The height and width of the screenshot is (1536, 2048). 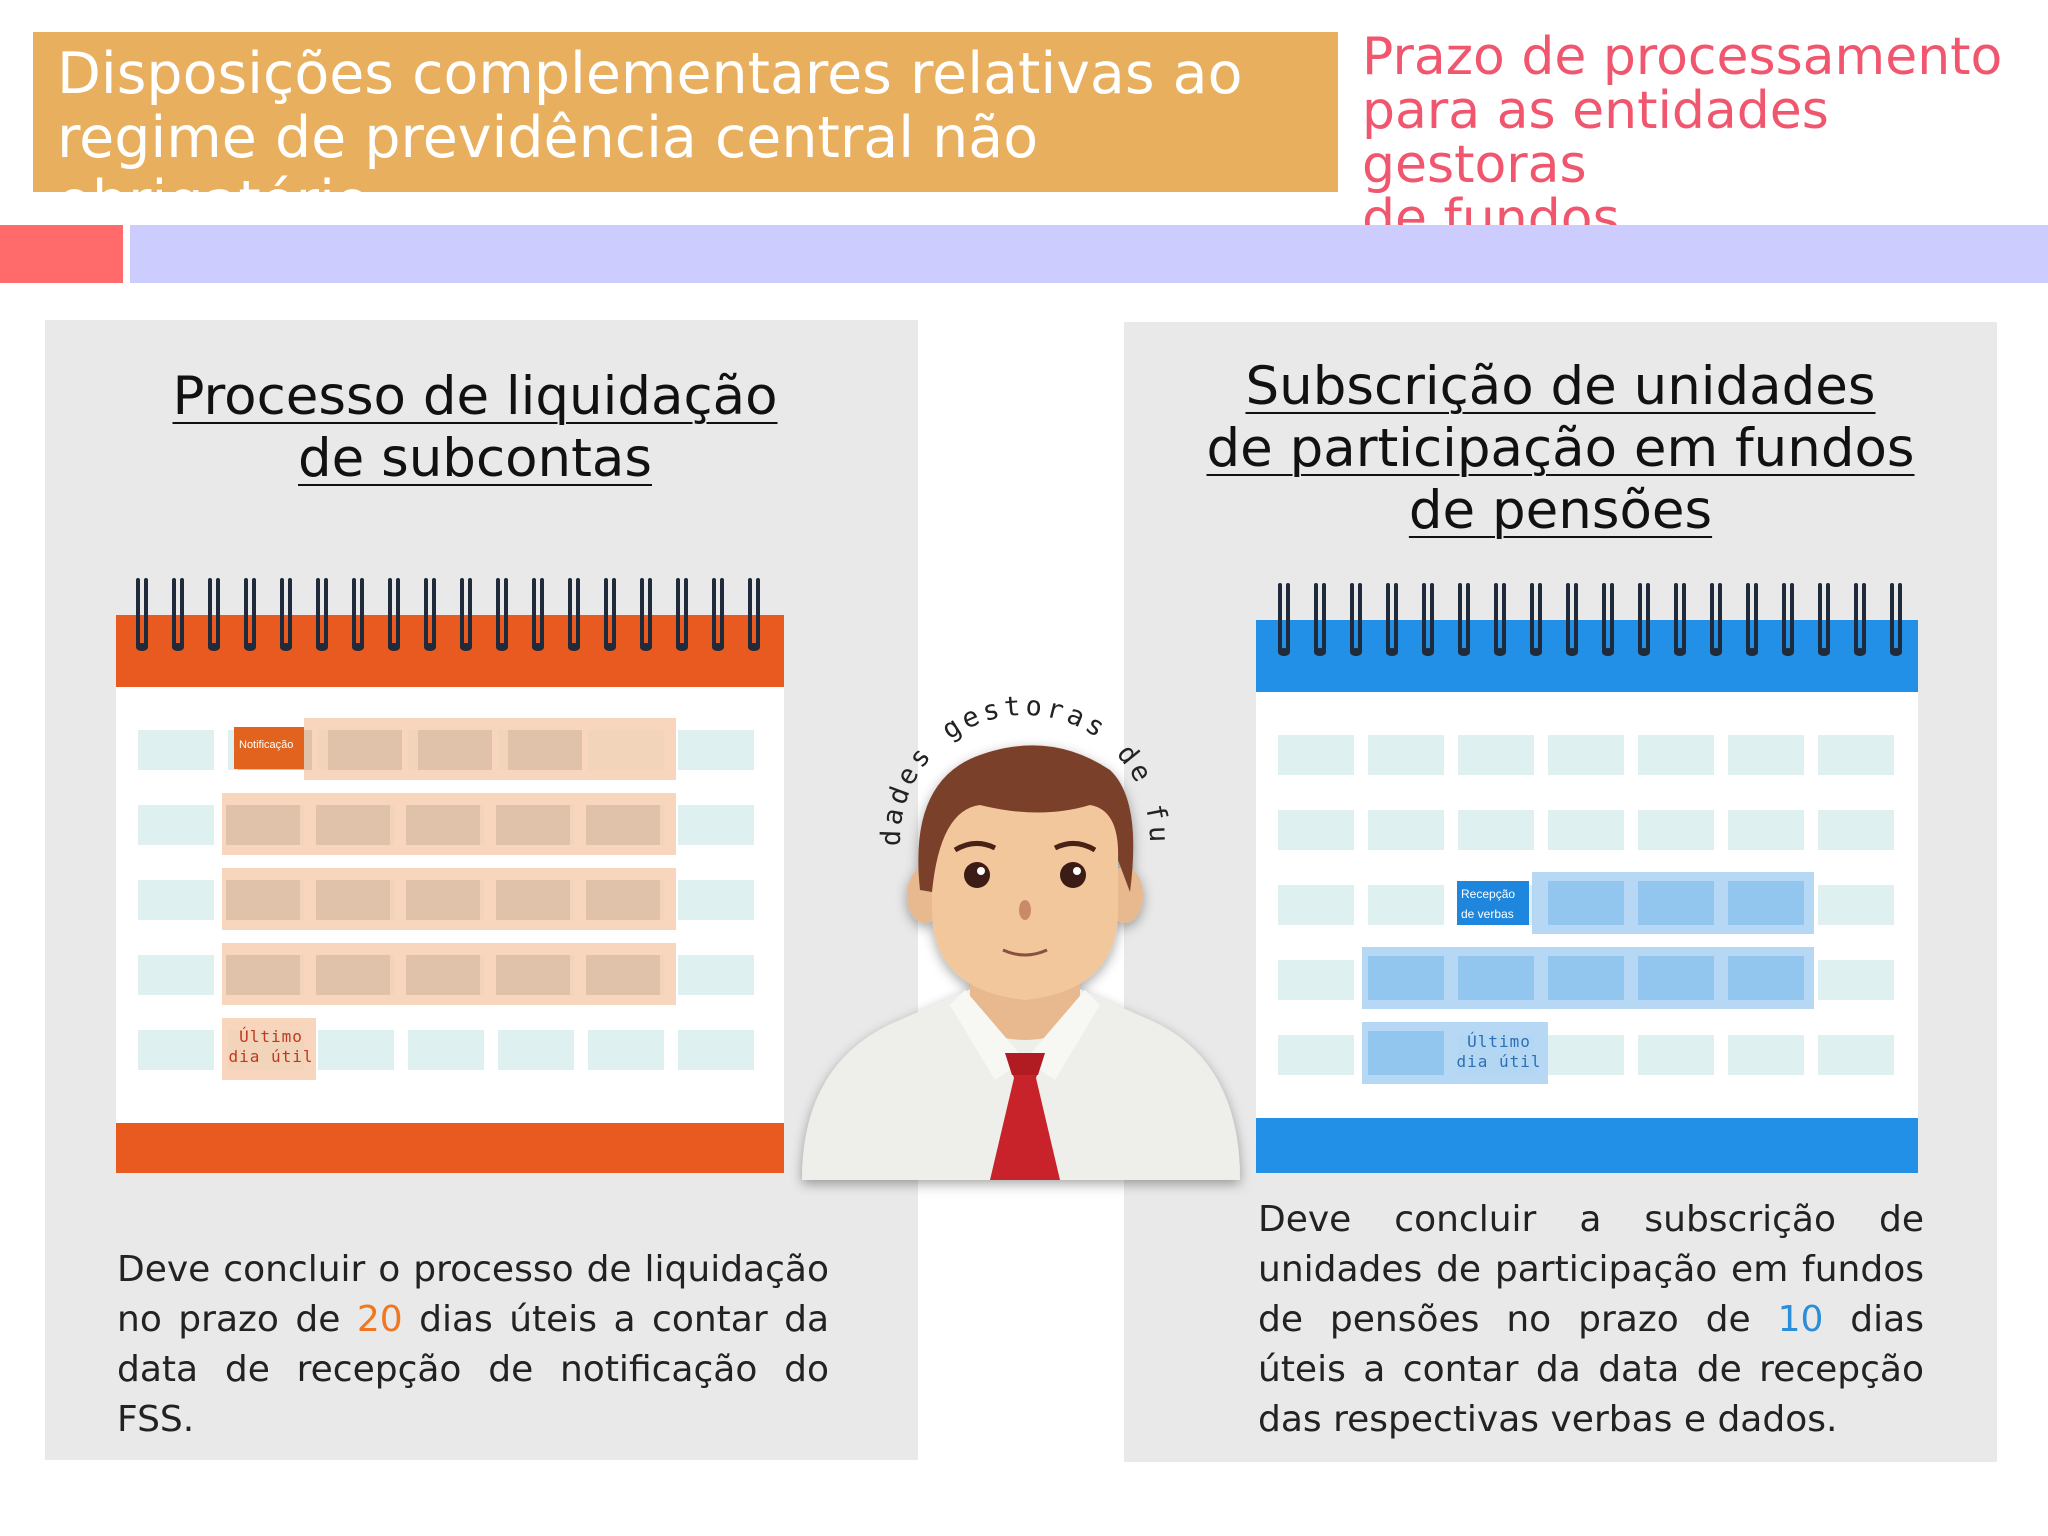 I want to click on right-title-line-3: de pensões, so click(x=1560, y=510).